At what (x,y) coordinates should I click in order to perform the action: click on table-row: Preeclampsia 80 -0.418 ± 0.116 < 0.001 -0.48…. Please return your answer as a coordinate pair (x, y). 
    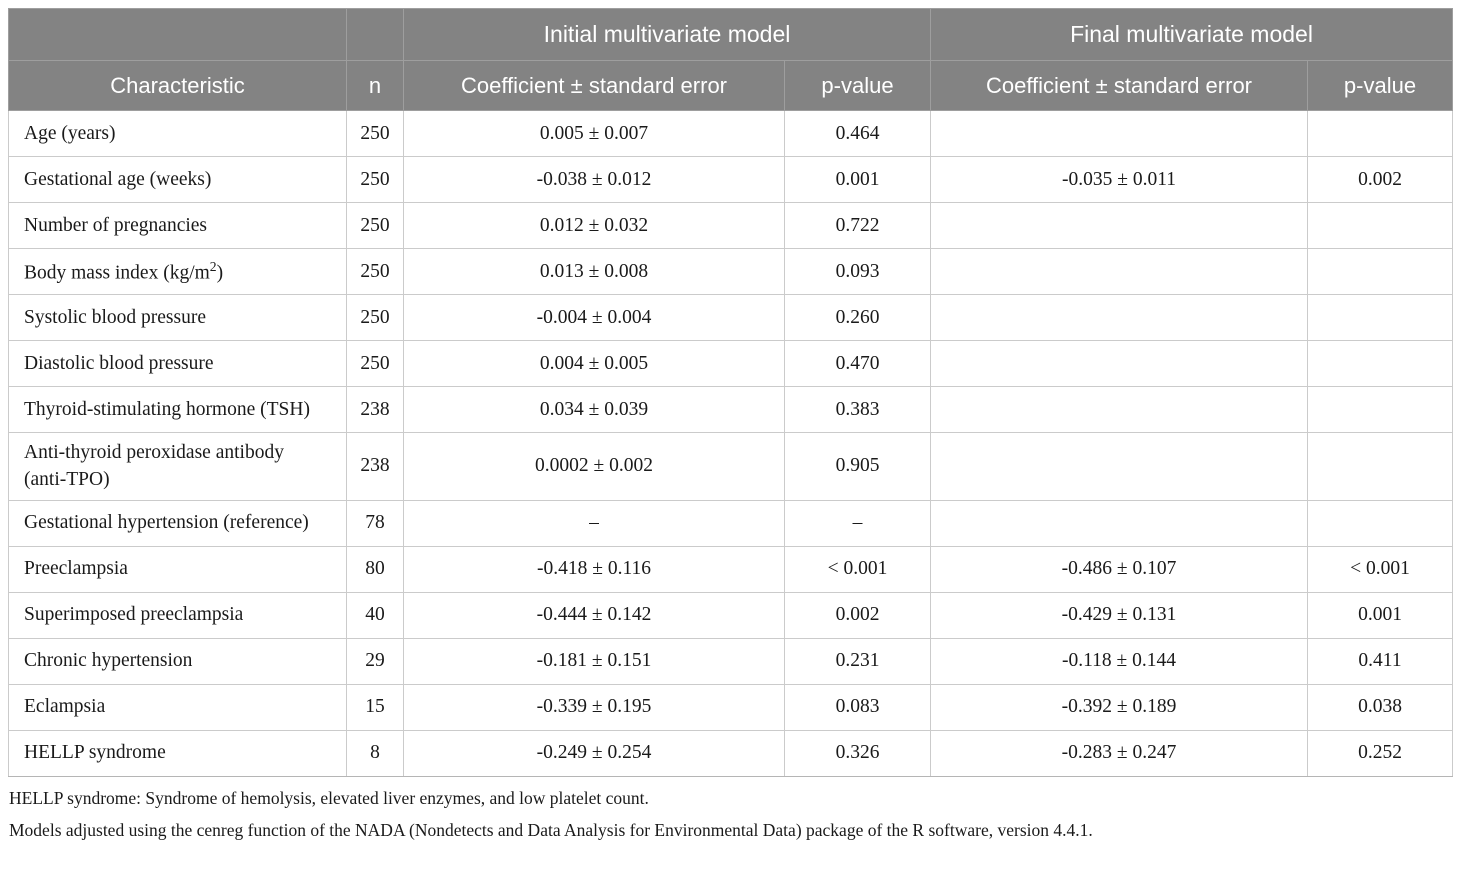
    Looking at the image, I should click on (730, 569).